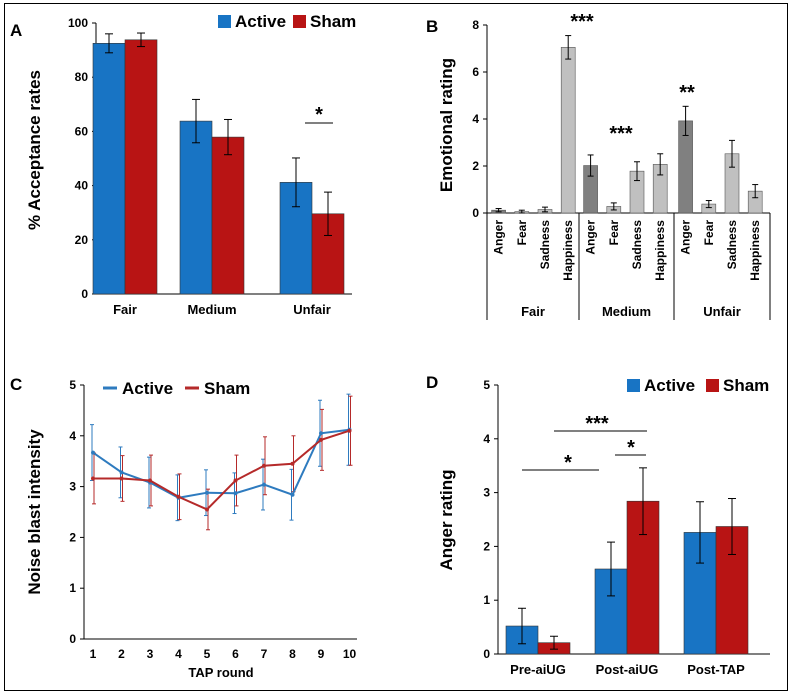 Image resolution: width=794 pixels, height=697 pixels. What do you see at coordinates (220, 672) in the screenshot?
I see `x-axis-title: TAP round` at bounding box center [220, 672].